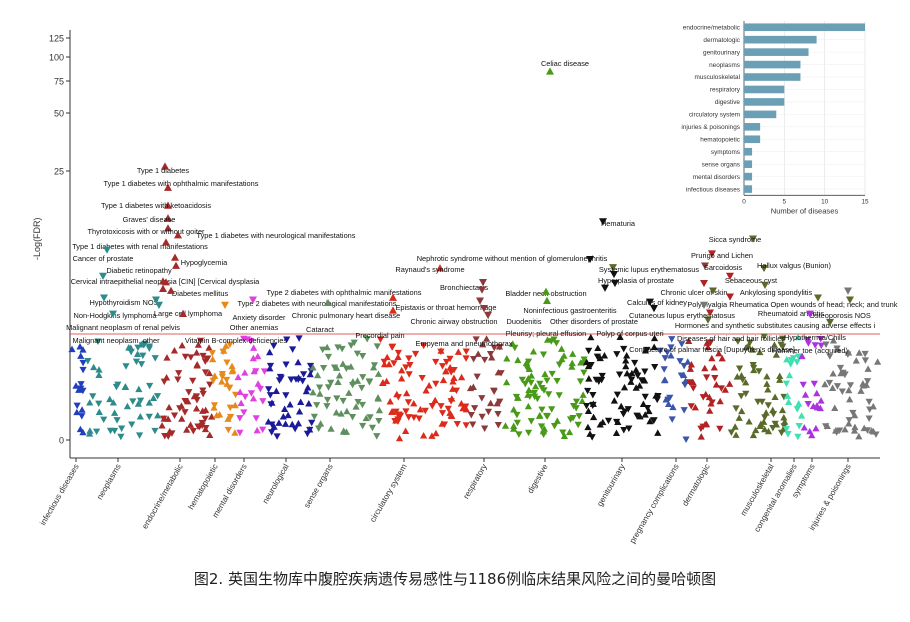 The image size is (910, 622). What do you see at coordinates (56, 58) in the screenshot?
I see `y-tick-label: 100` at bounding box center [56, 58].